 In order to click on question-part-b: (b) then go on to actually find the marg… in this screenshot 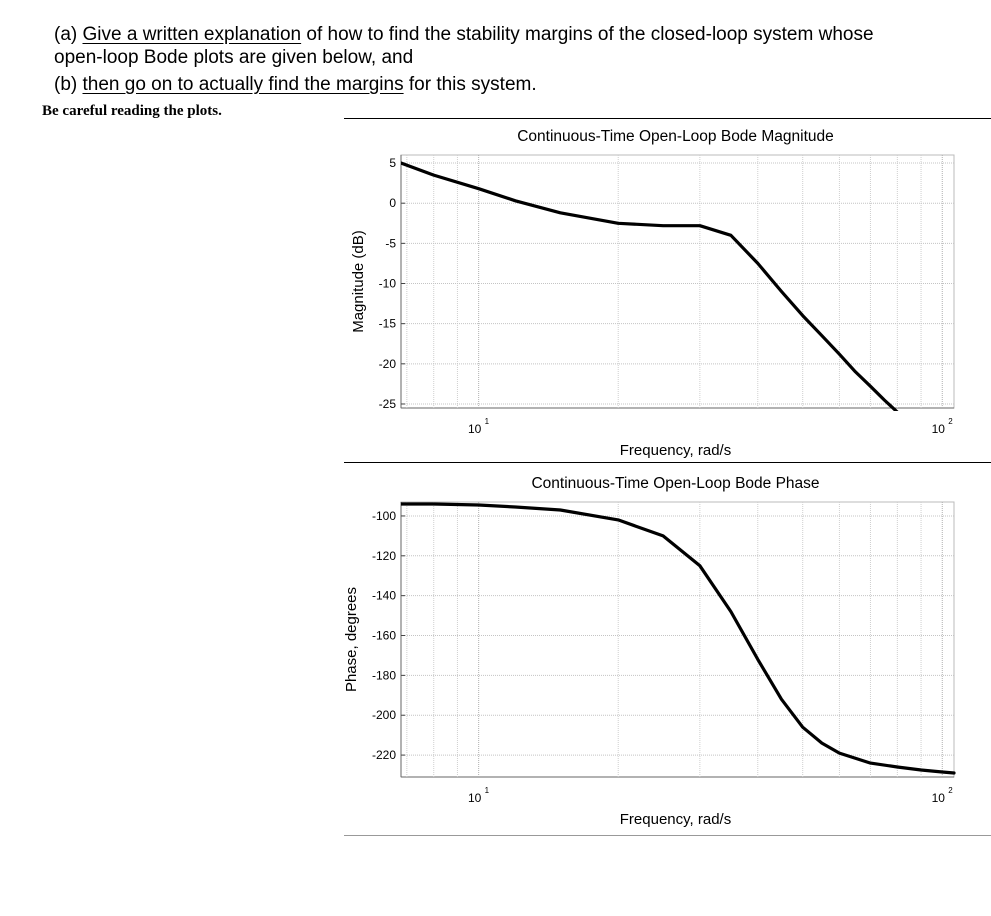, I will do `click(295, 85)`.